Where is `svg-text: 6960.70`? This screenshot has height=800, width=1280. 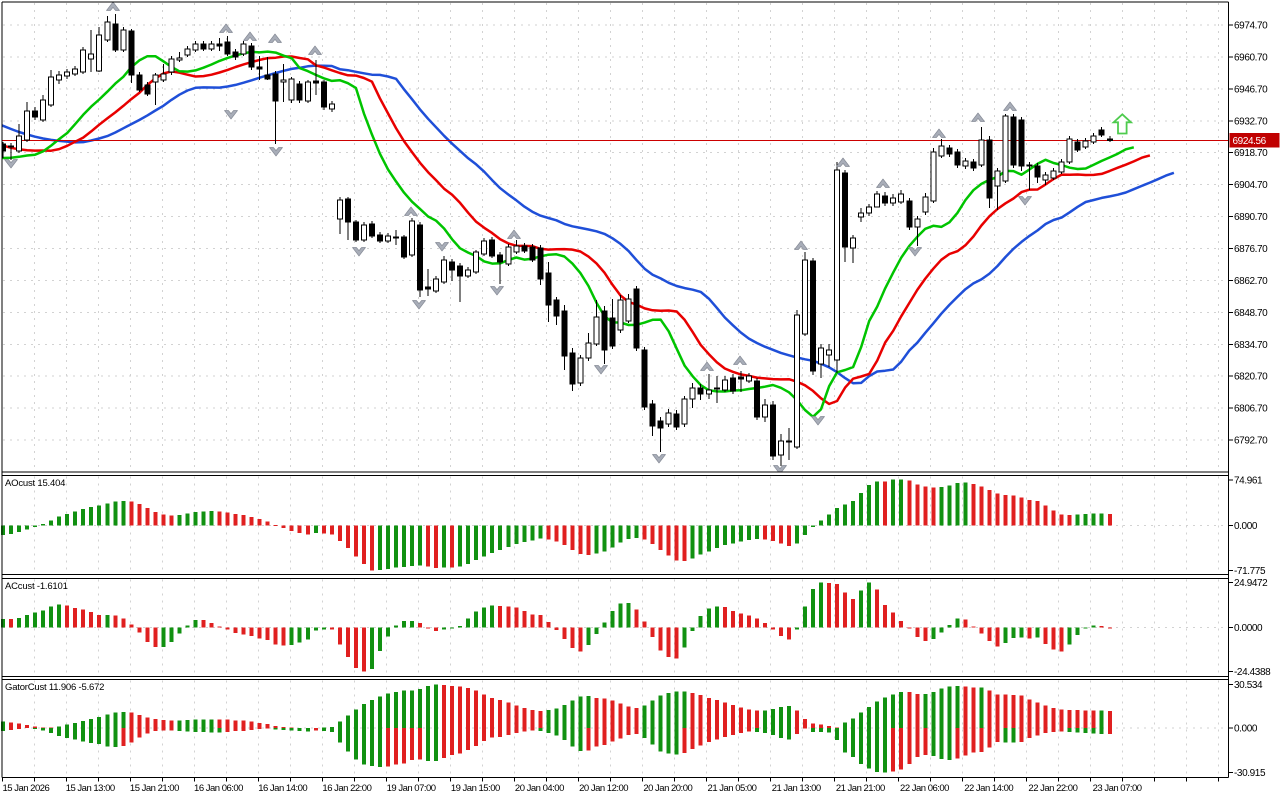 svg-text: 6960.70 is located at coordinates (1251, 57).